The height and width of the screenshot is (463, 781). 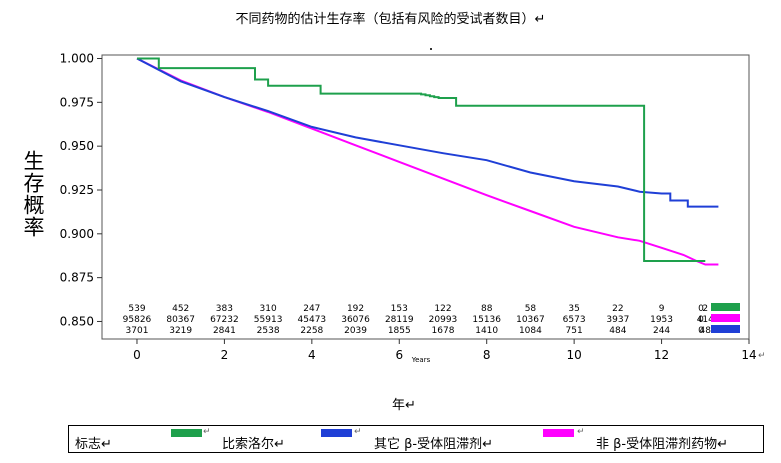 What do you see at coordinates (661, 320) in the screenshot?
I see `risk-count: 1953` at bounding box center [661, 320].